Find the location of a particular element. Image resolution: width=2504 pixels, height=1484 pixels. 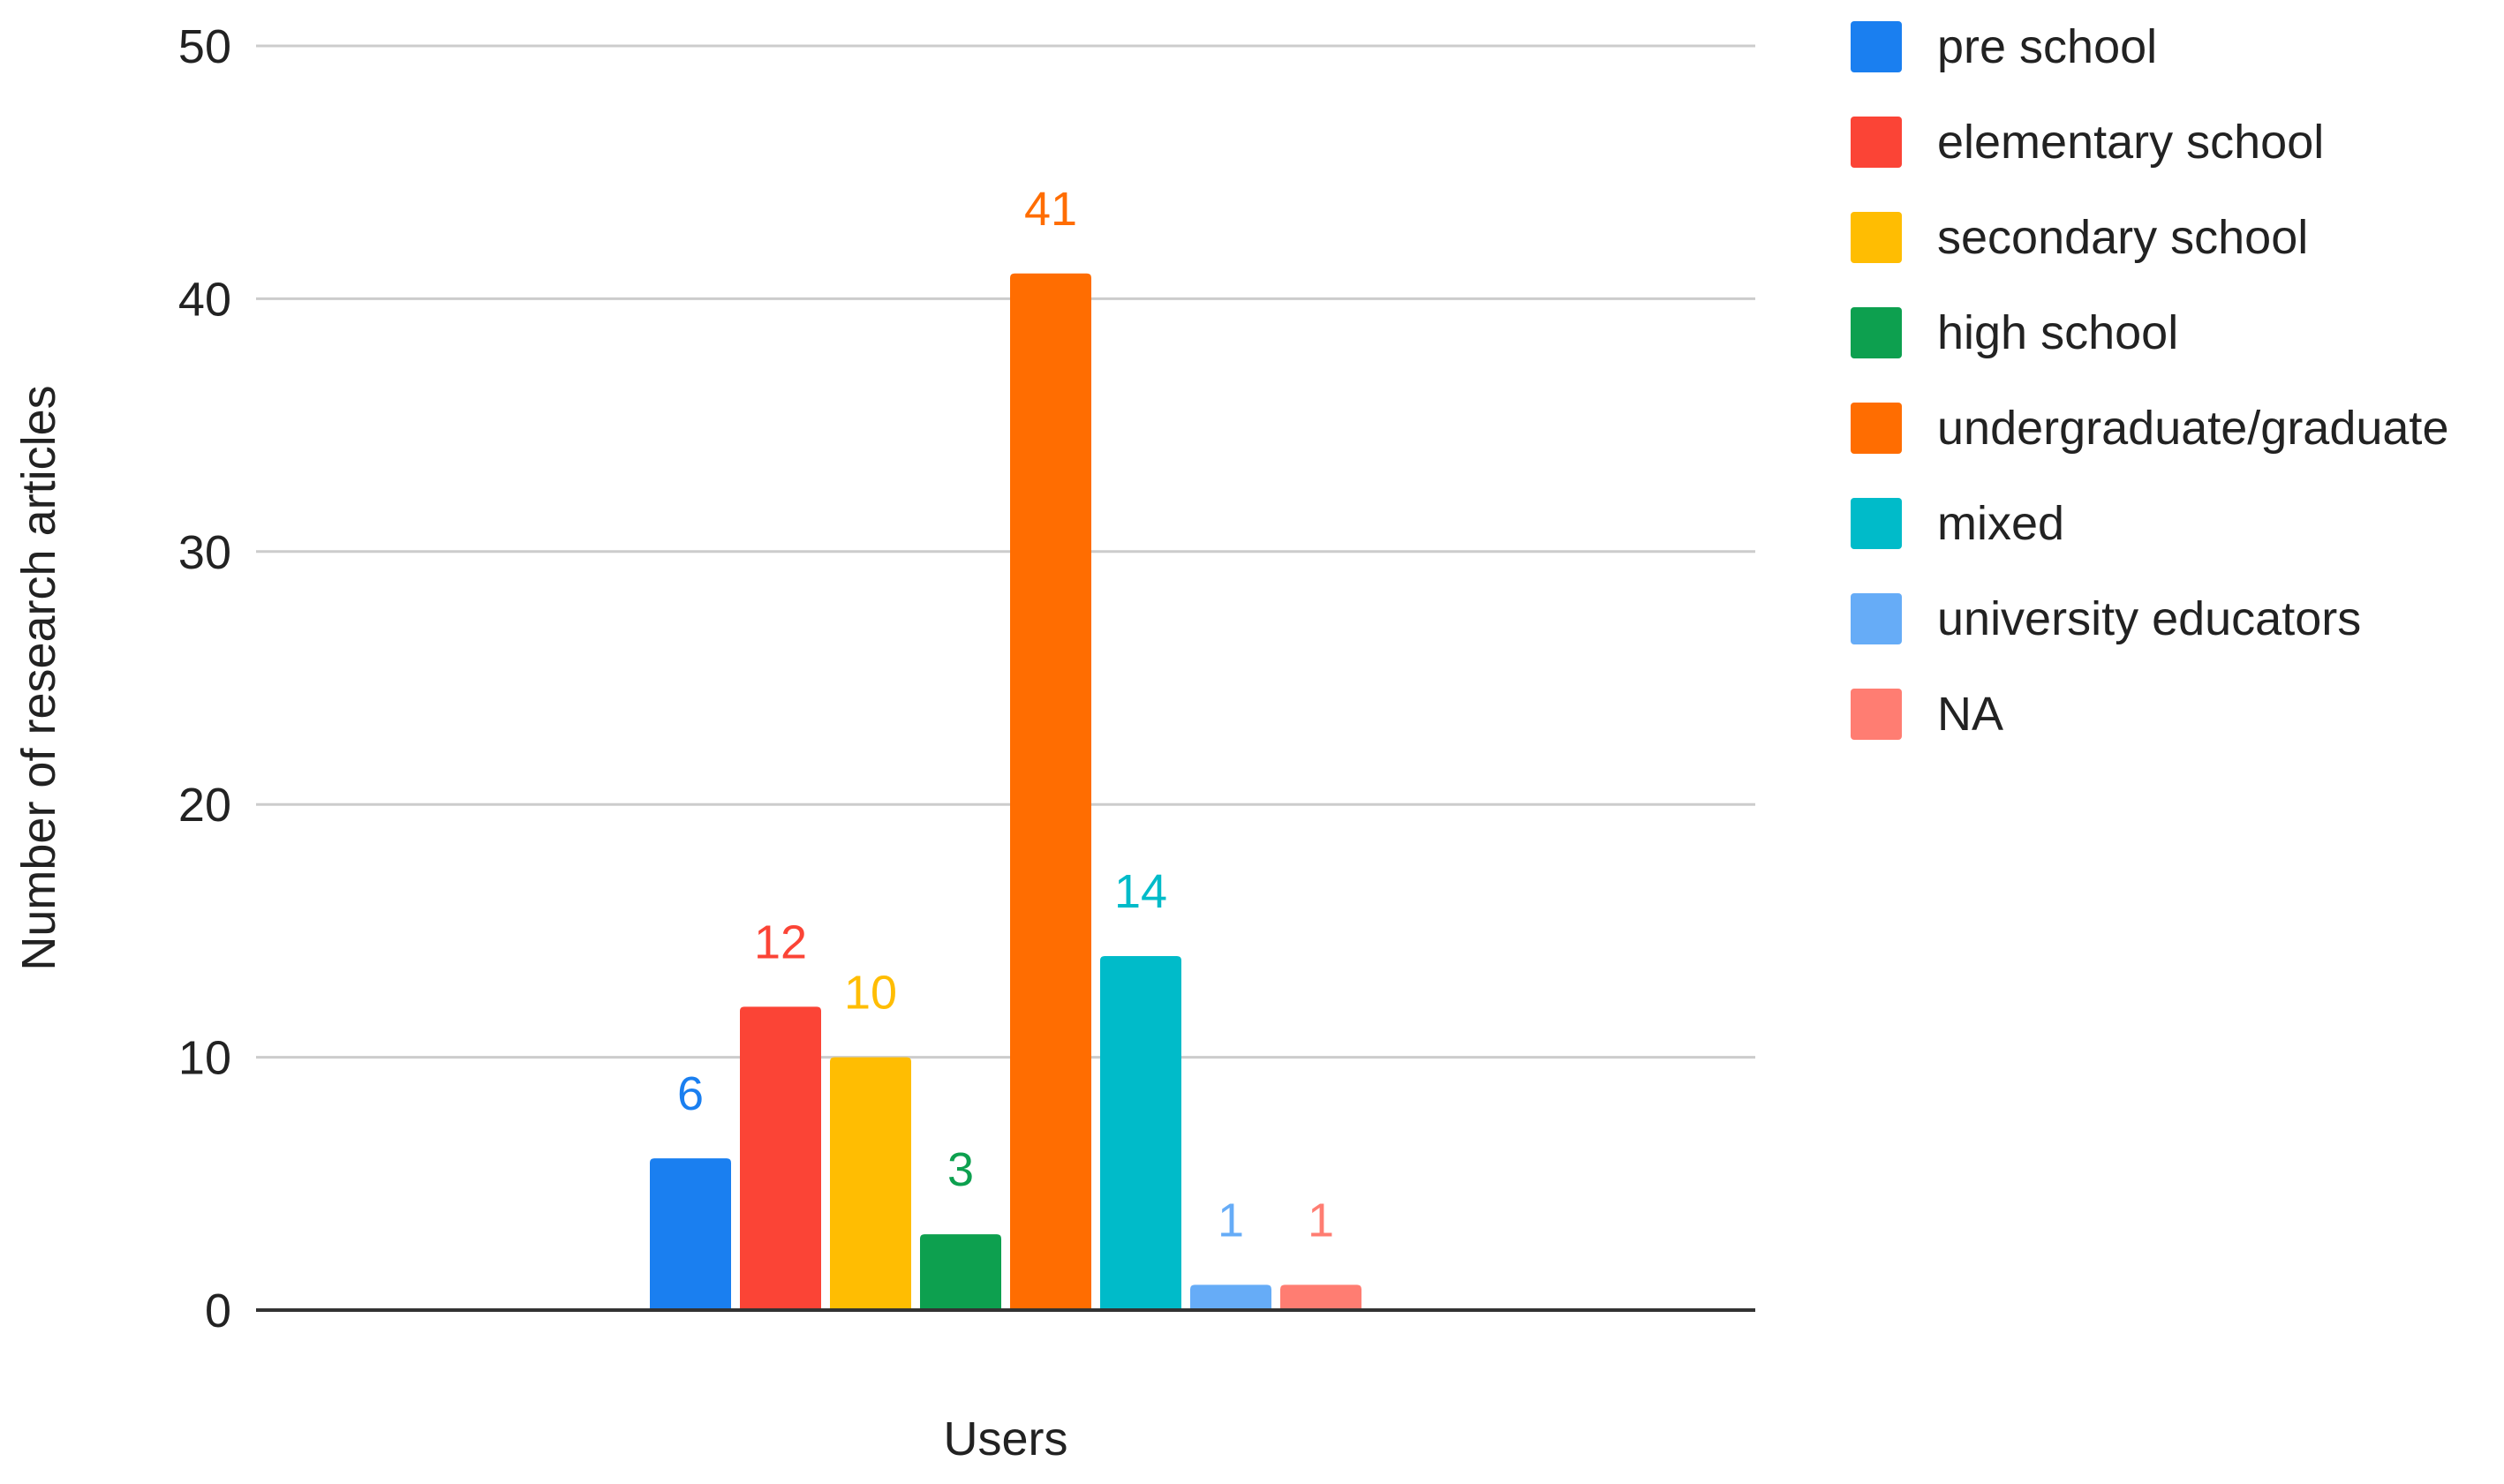

legend-item: university educators is located at coordinates (2106, 618).